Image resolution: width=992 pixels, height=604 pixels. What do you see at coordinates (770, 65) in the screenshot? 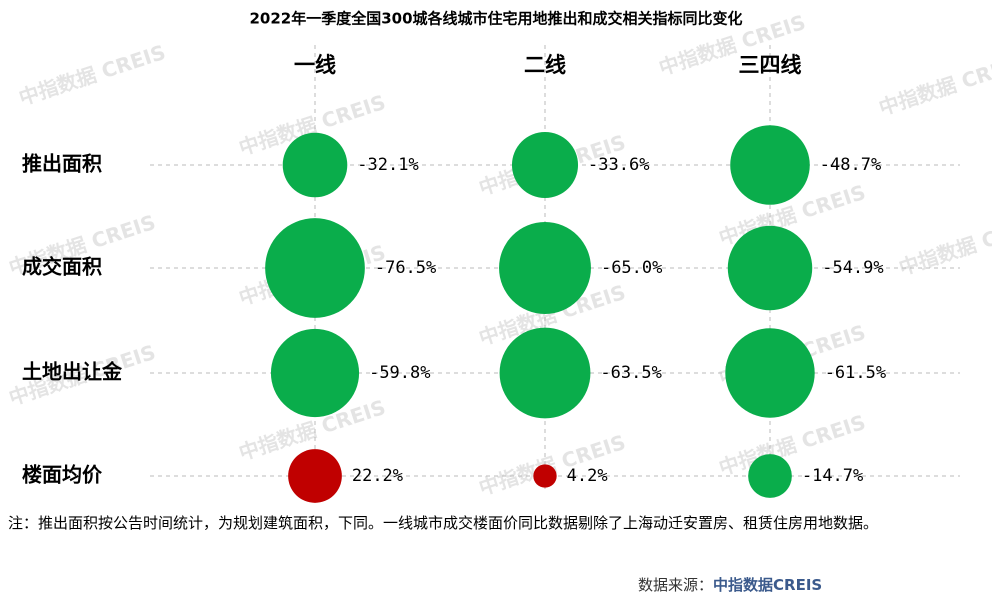
I see `column-label: 三四线` at bounding box center [770, 65].